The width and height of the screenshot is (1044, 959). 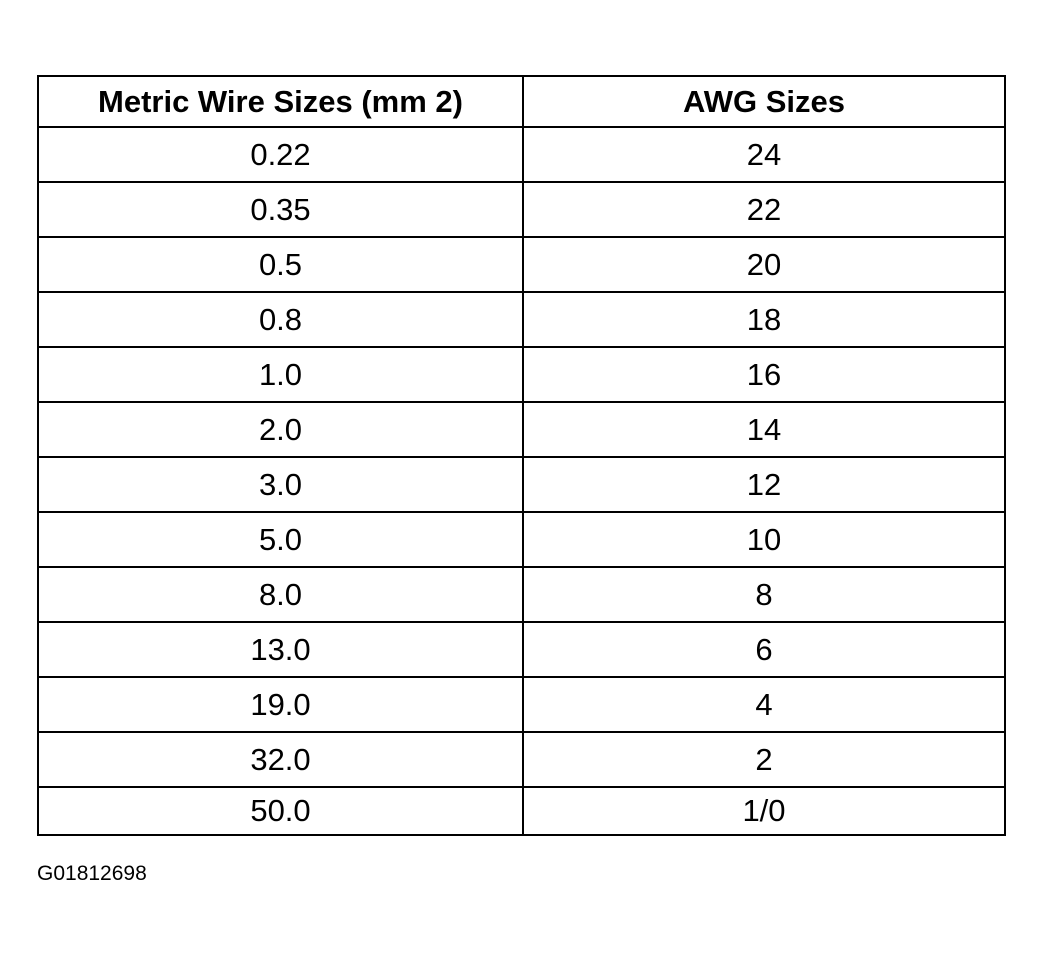 I want to click on table-row: 0.5 20, so click(x=521, y=264).